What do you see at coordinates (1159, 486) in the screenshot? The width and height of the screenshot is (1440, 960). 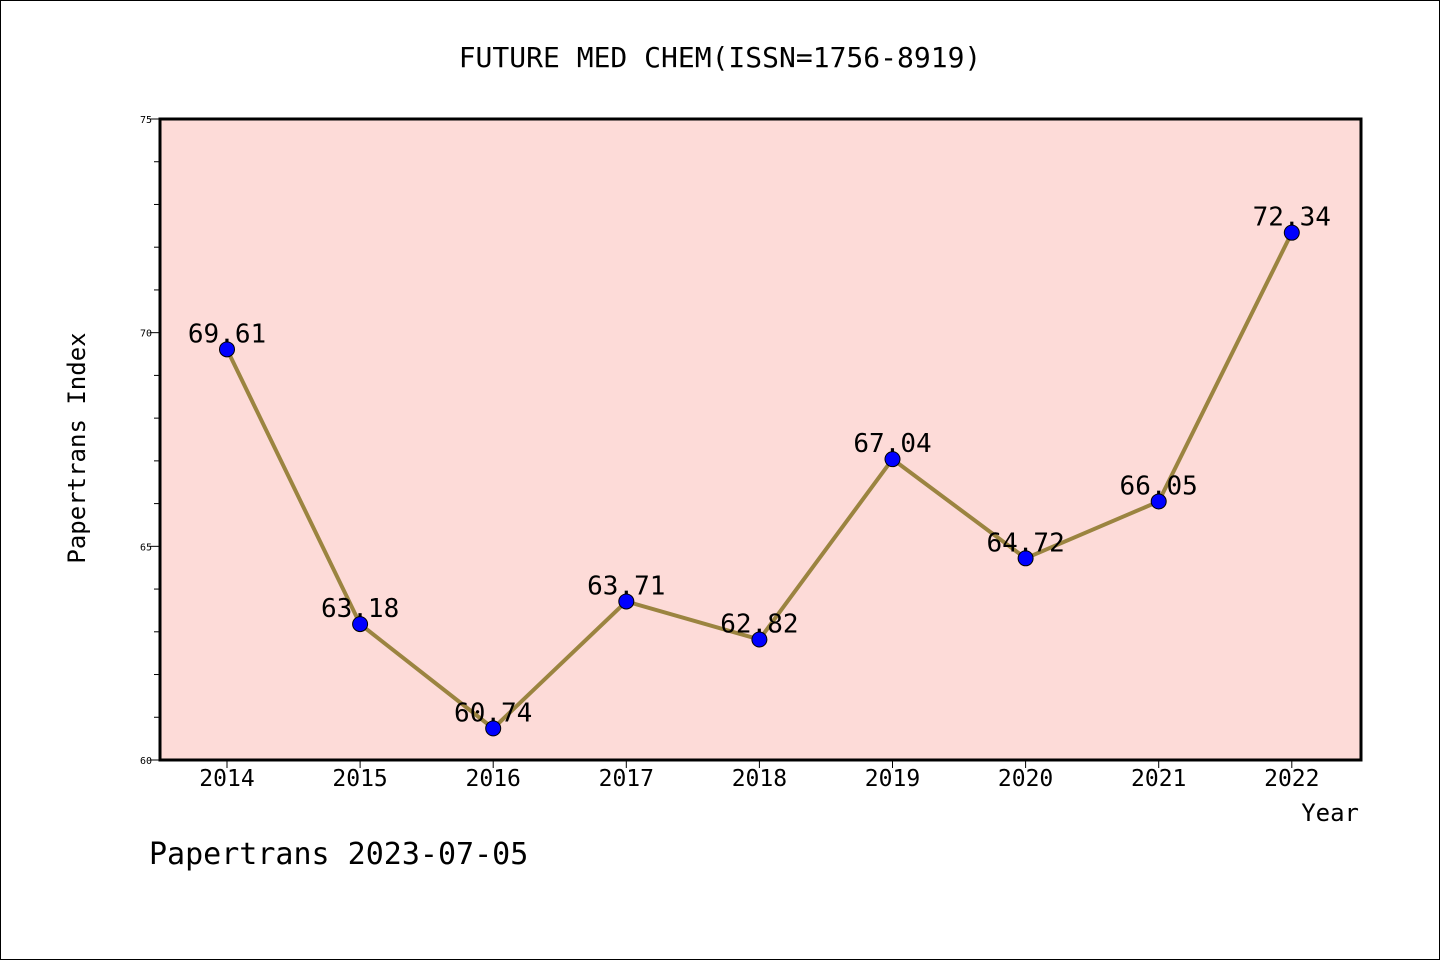 I see `data-label: 66.05` at bounding box center [1159, 486].